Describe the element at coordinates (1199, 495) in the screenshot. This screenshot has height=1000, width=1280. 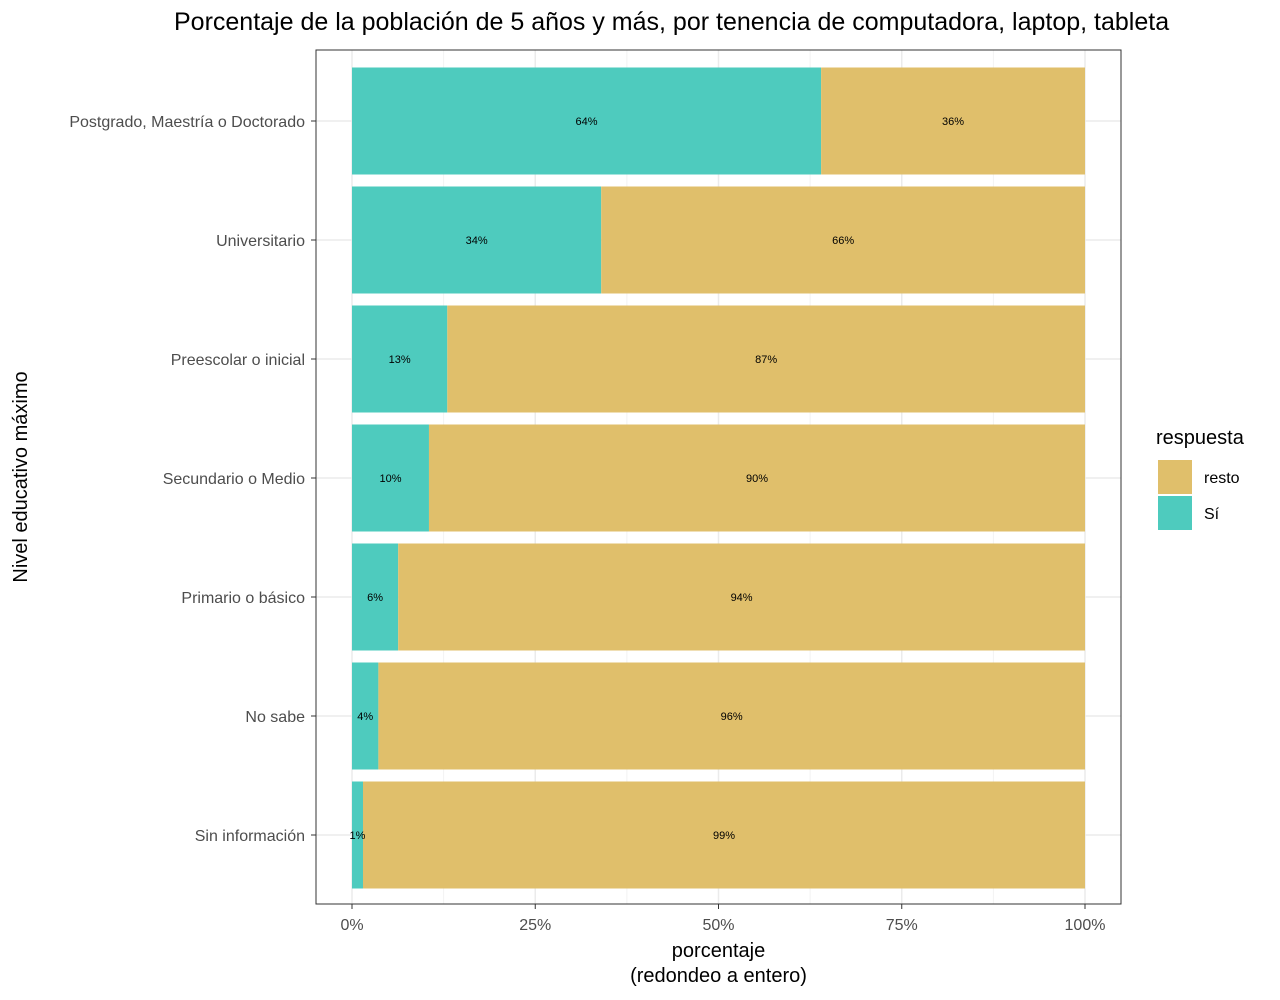
I see `legend-items: resto Sí` at that location.